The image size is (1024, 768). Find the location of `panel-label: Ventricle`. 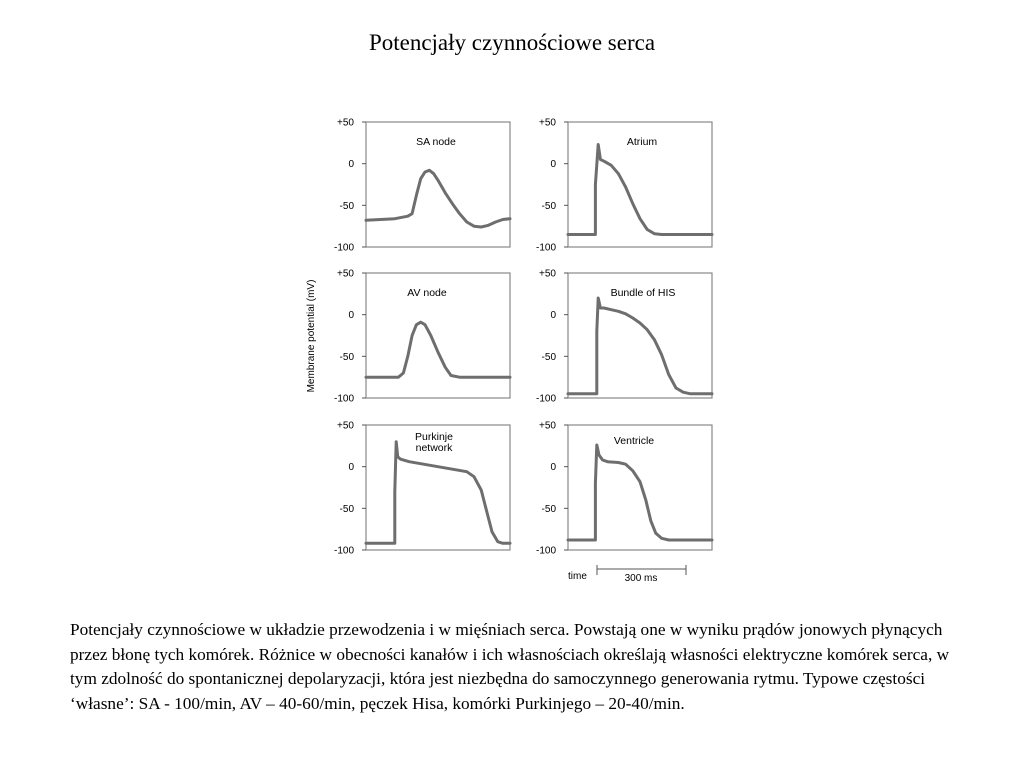

panel-label: Ventricle is located at coordinates (634, 441).